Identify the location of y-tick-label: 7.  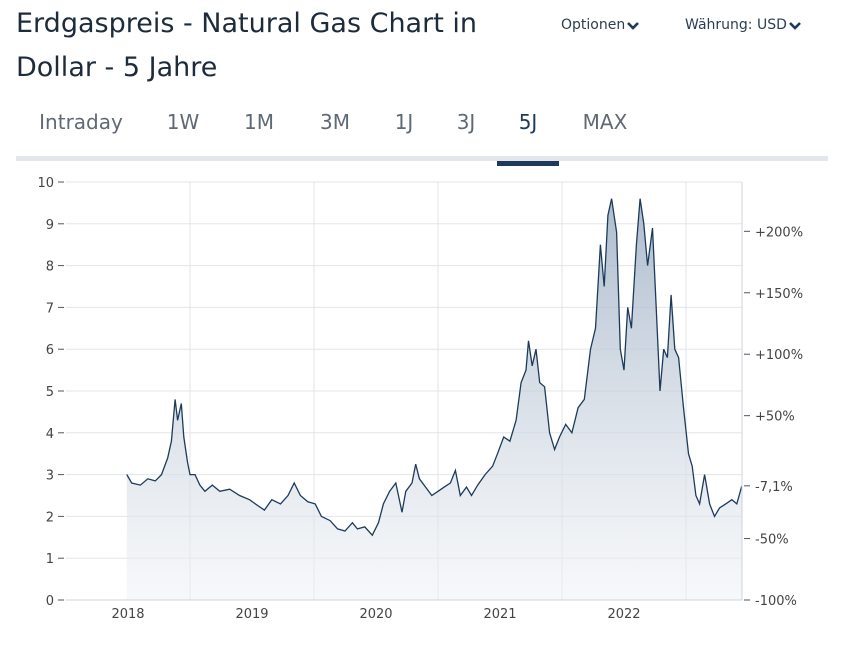
(50, 308).